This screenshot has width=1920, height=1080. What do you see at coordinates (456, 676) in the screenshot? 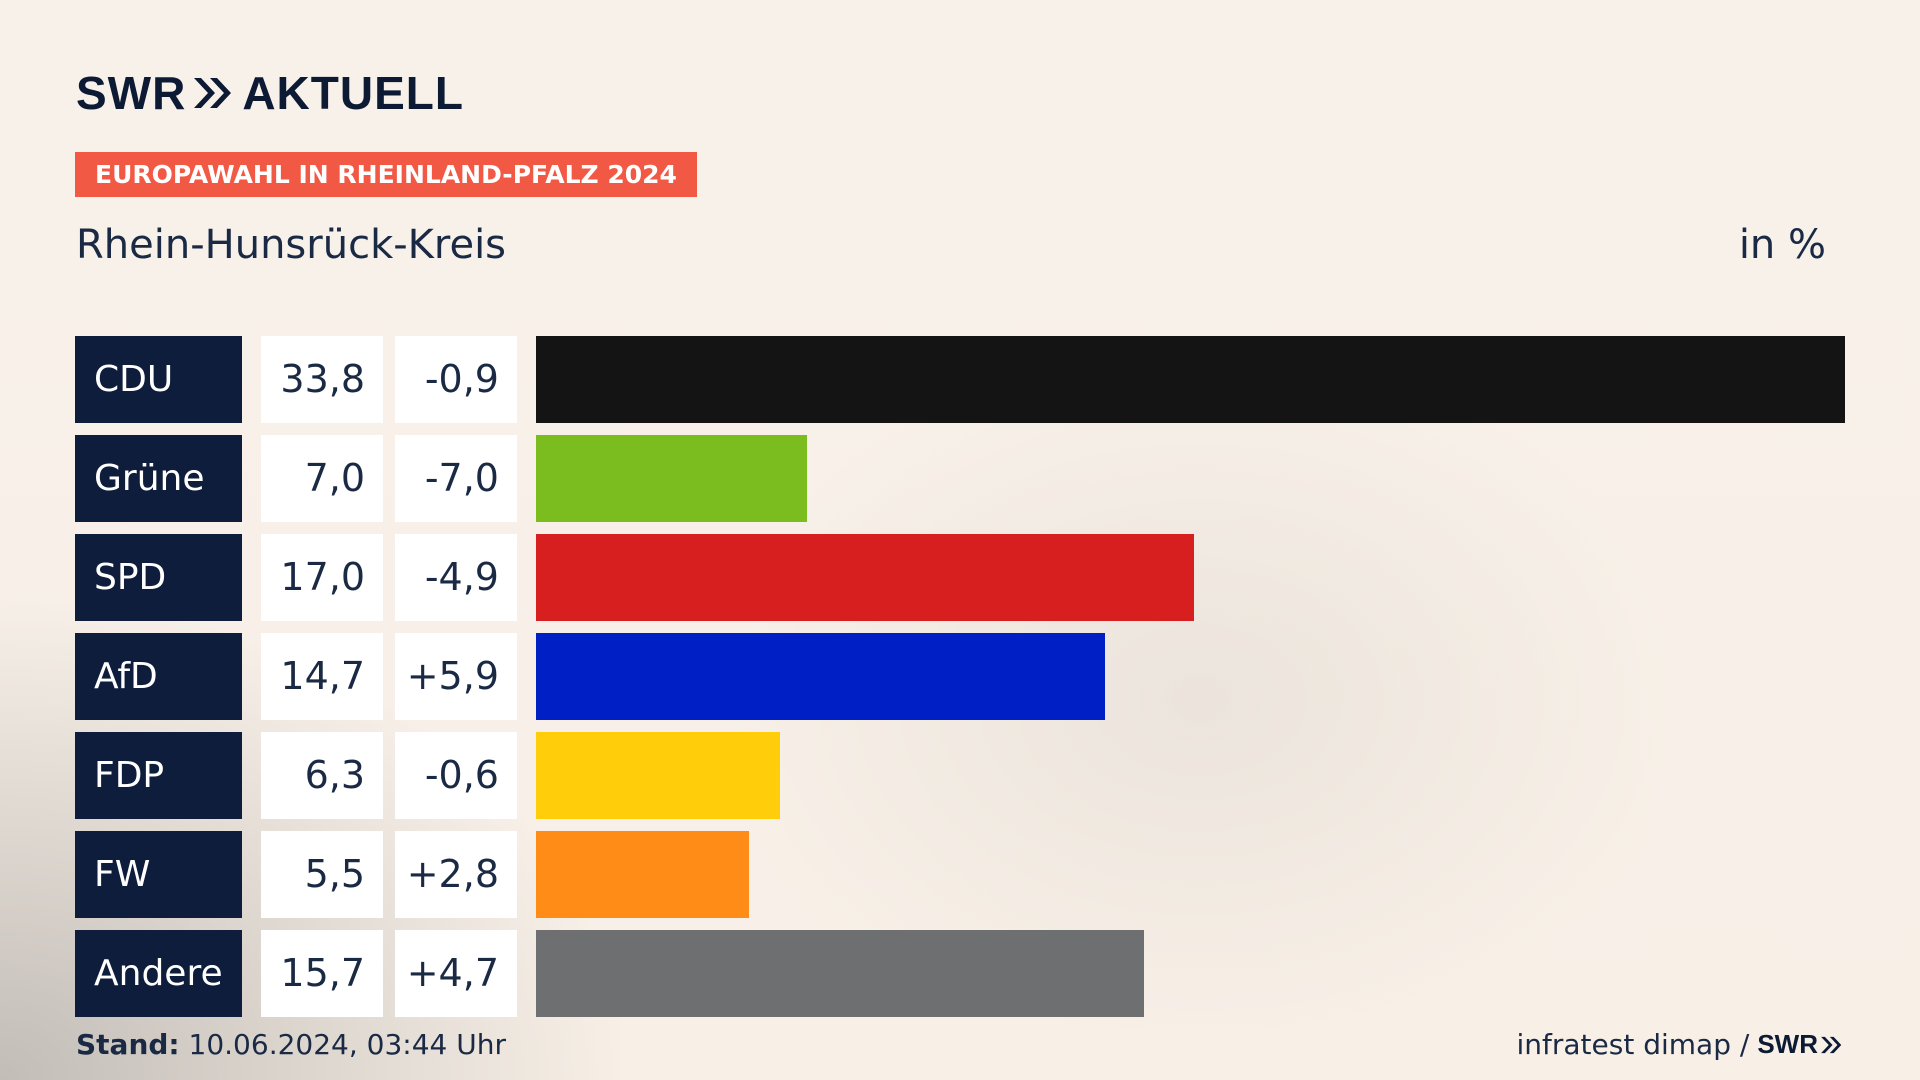
I see `diff-label: +5,9` at bounding box center [456, 676].